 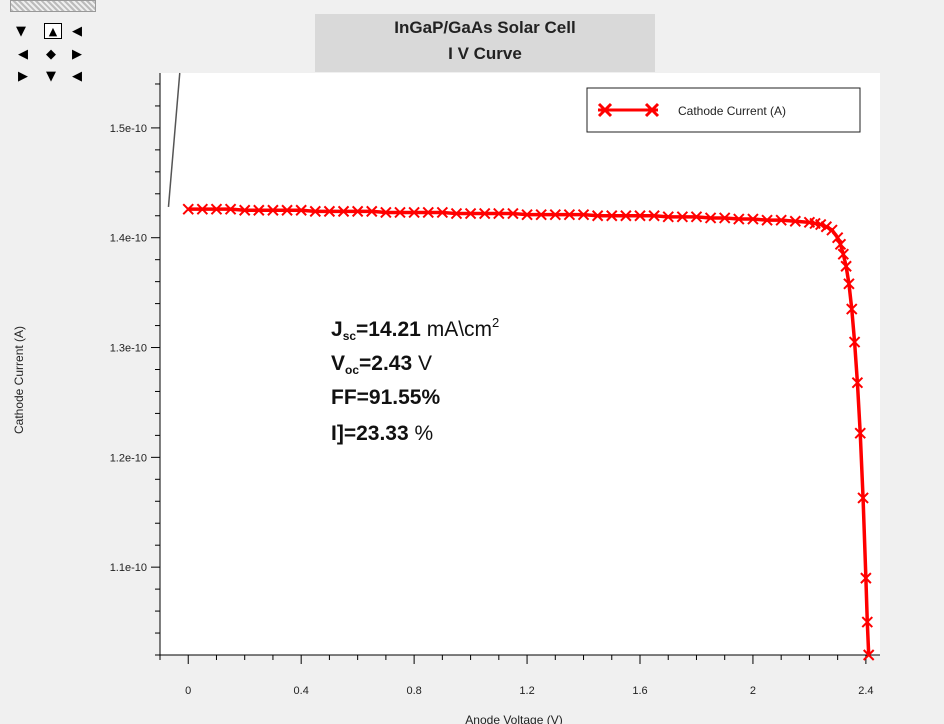 I want to click on voc-value: =2.43, so click(x=385, y=363).